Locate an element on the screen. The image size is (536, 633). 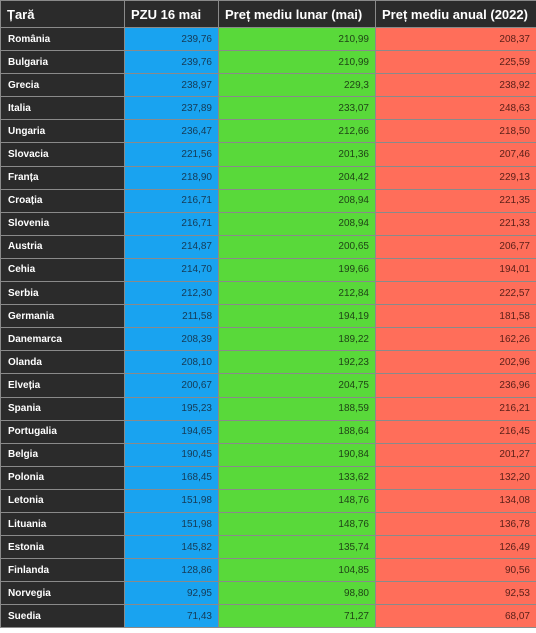
monthly-price-cell: 192,23 is located at coordinates (297, 362).